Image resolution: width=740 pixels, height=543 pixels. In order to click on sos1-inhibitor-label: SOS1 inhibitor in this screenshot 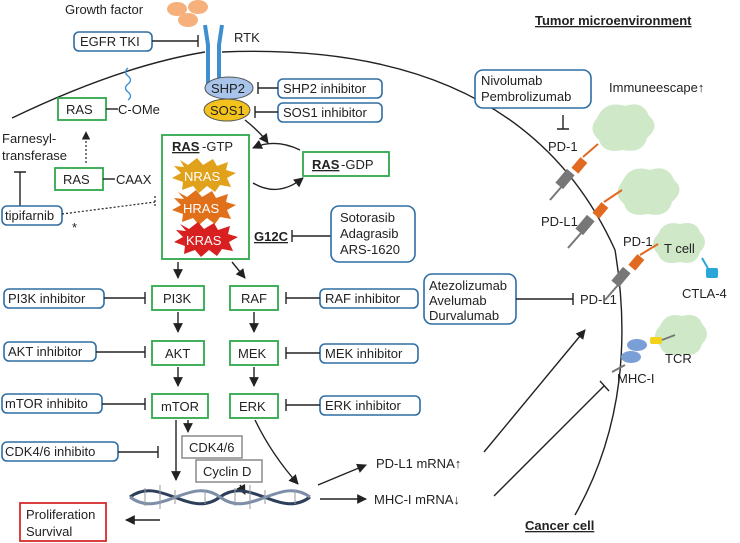, I will do `click(325, 112)`.